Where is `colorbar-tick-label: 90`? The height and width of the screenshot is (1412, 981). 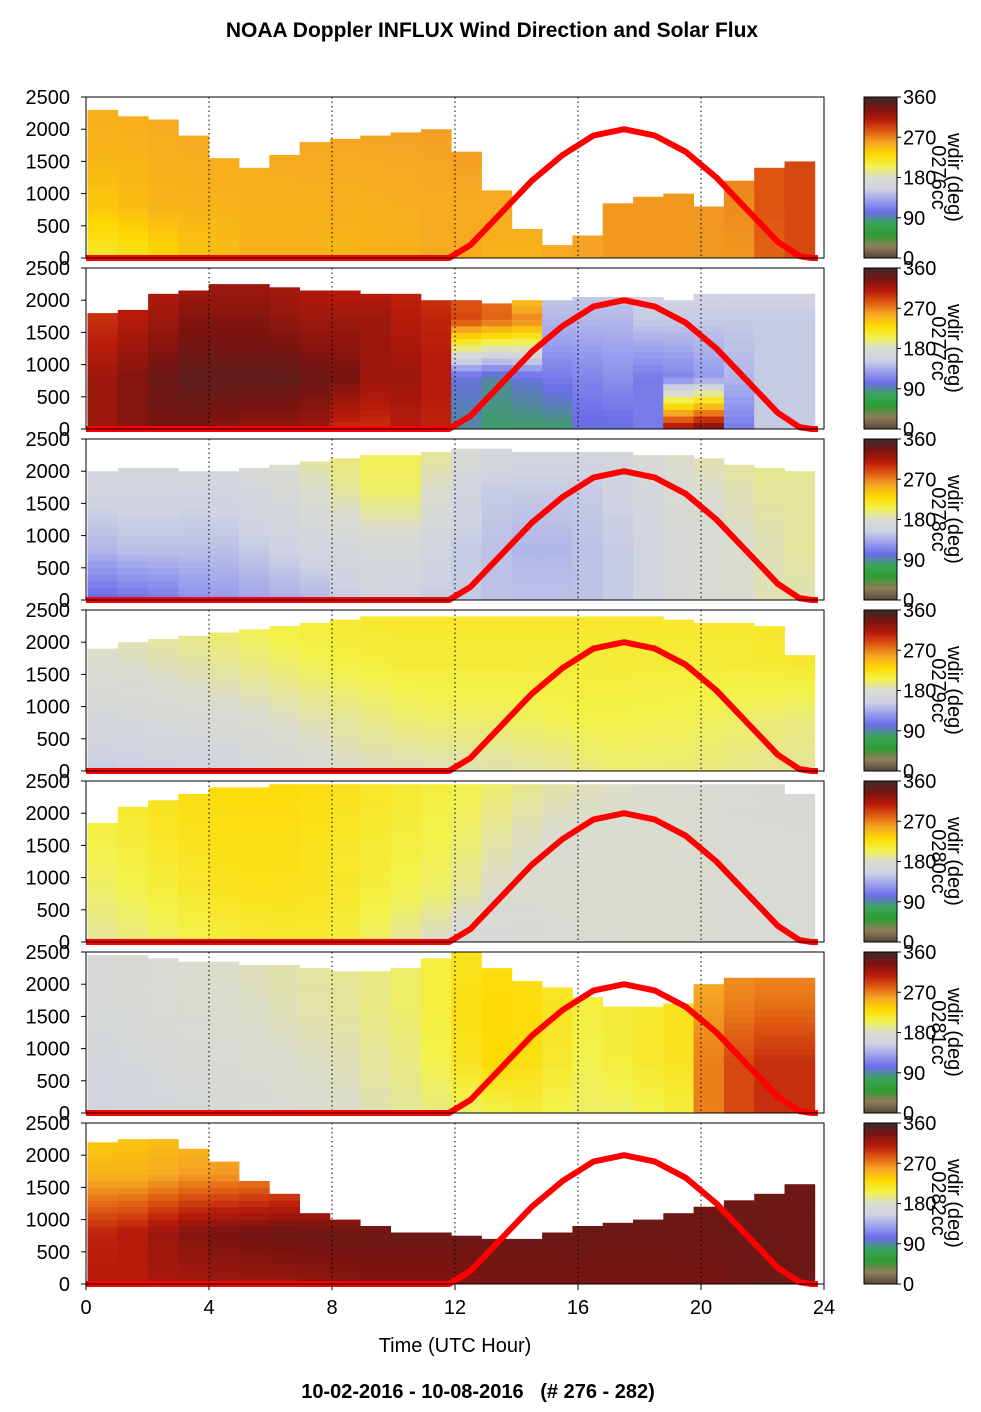 colorbar-tick-label: 90 is located at coordinates (914, 1245).